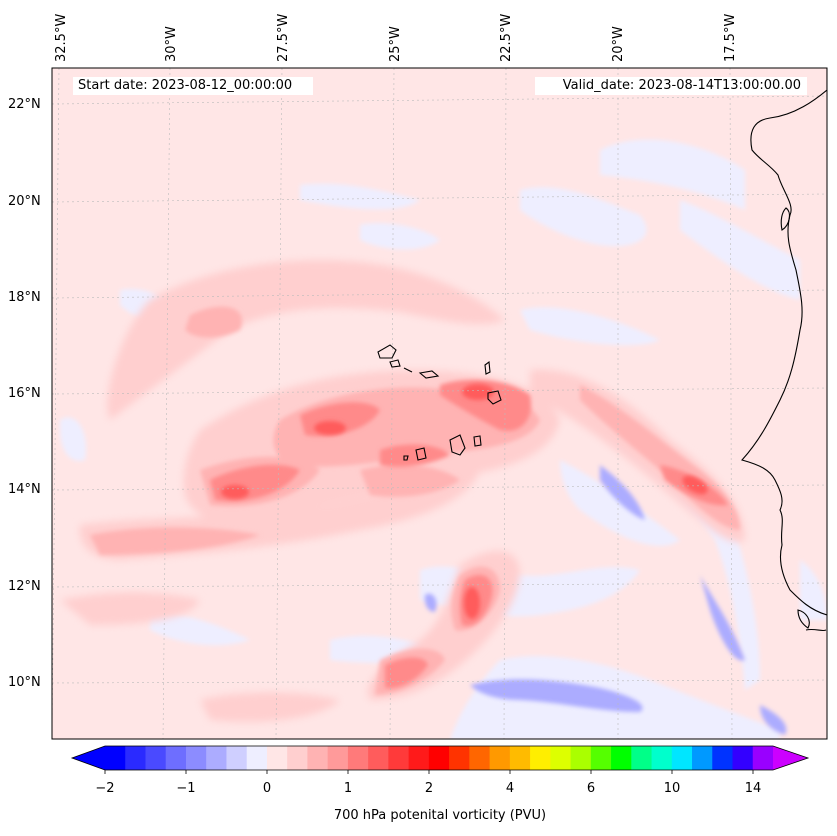 Image resolution: width=837 pixels, height=836 pixels. Describe the element at coordinates (591, 788) in the screenshot. I see `cb-tick-6: 6` at that location.